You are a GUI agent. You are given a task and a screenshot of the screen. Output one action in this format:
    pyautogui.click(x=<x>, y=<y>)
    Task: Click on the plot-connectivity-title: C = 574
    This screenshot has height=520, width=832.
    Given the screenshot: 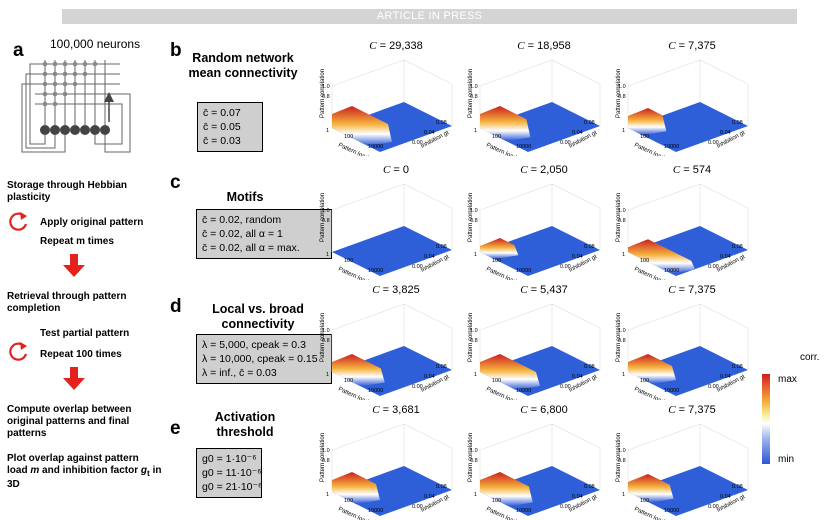 What is the action you would take?
    pyautogui.click(x=692, y=170)
    